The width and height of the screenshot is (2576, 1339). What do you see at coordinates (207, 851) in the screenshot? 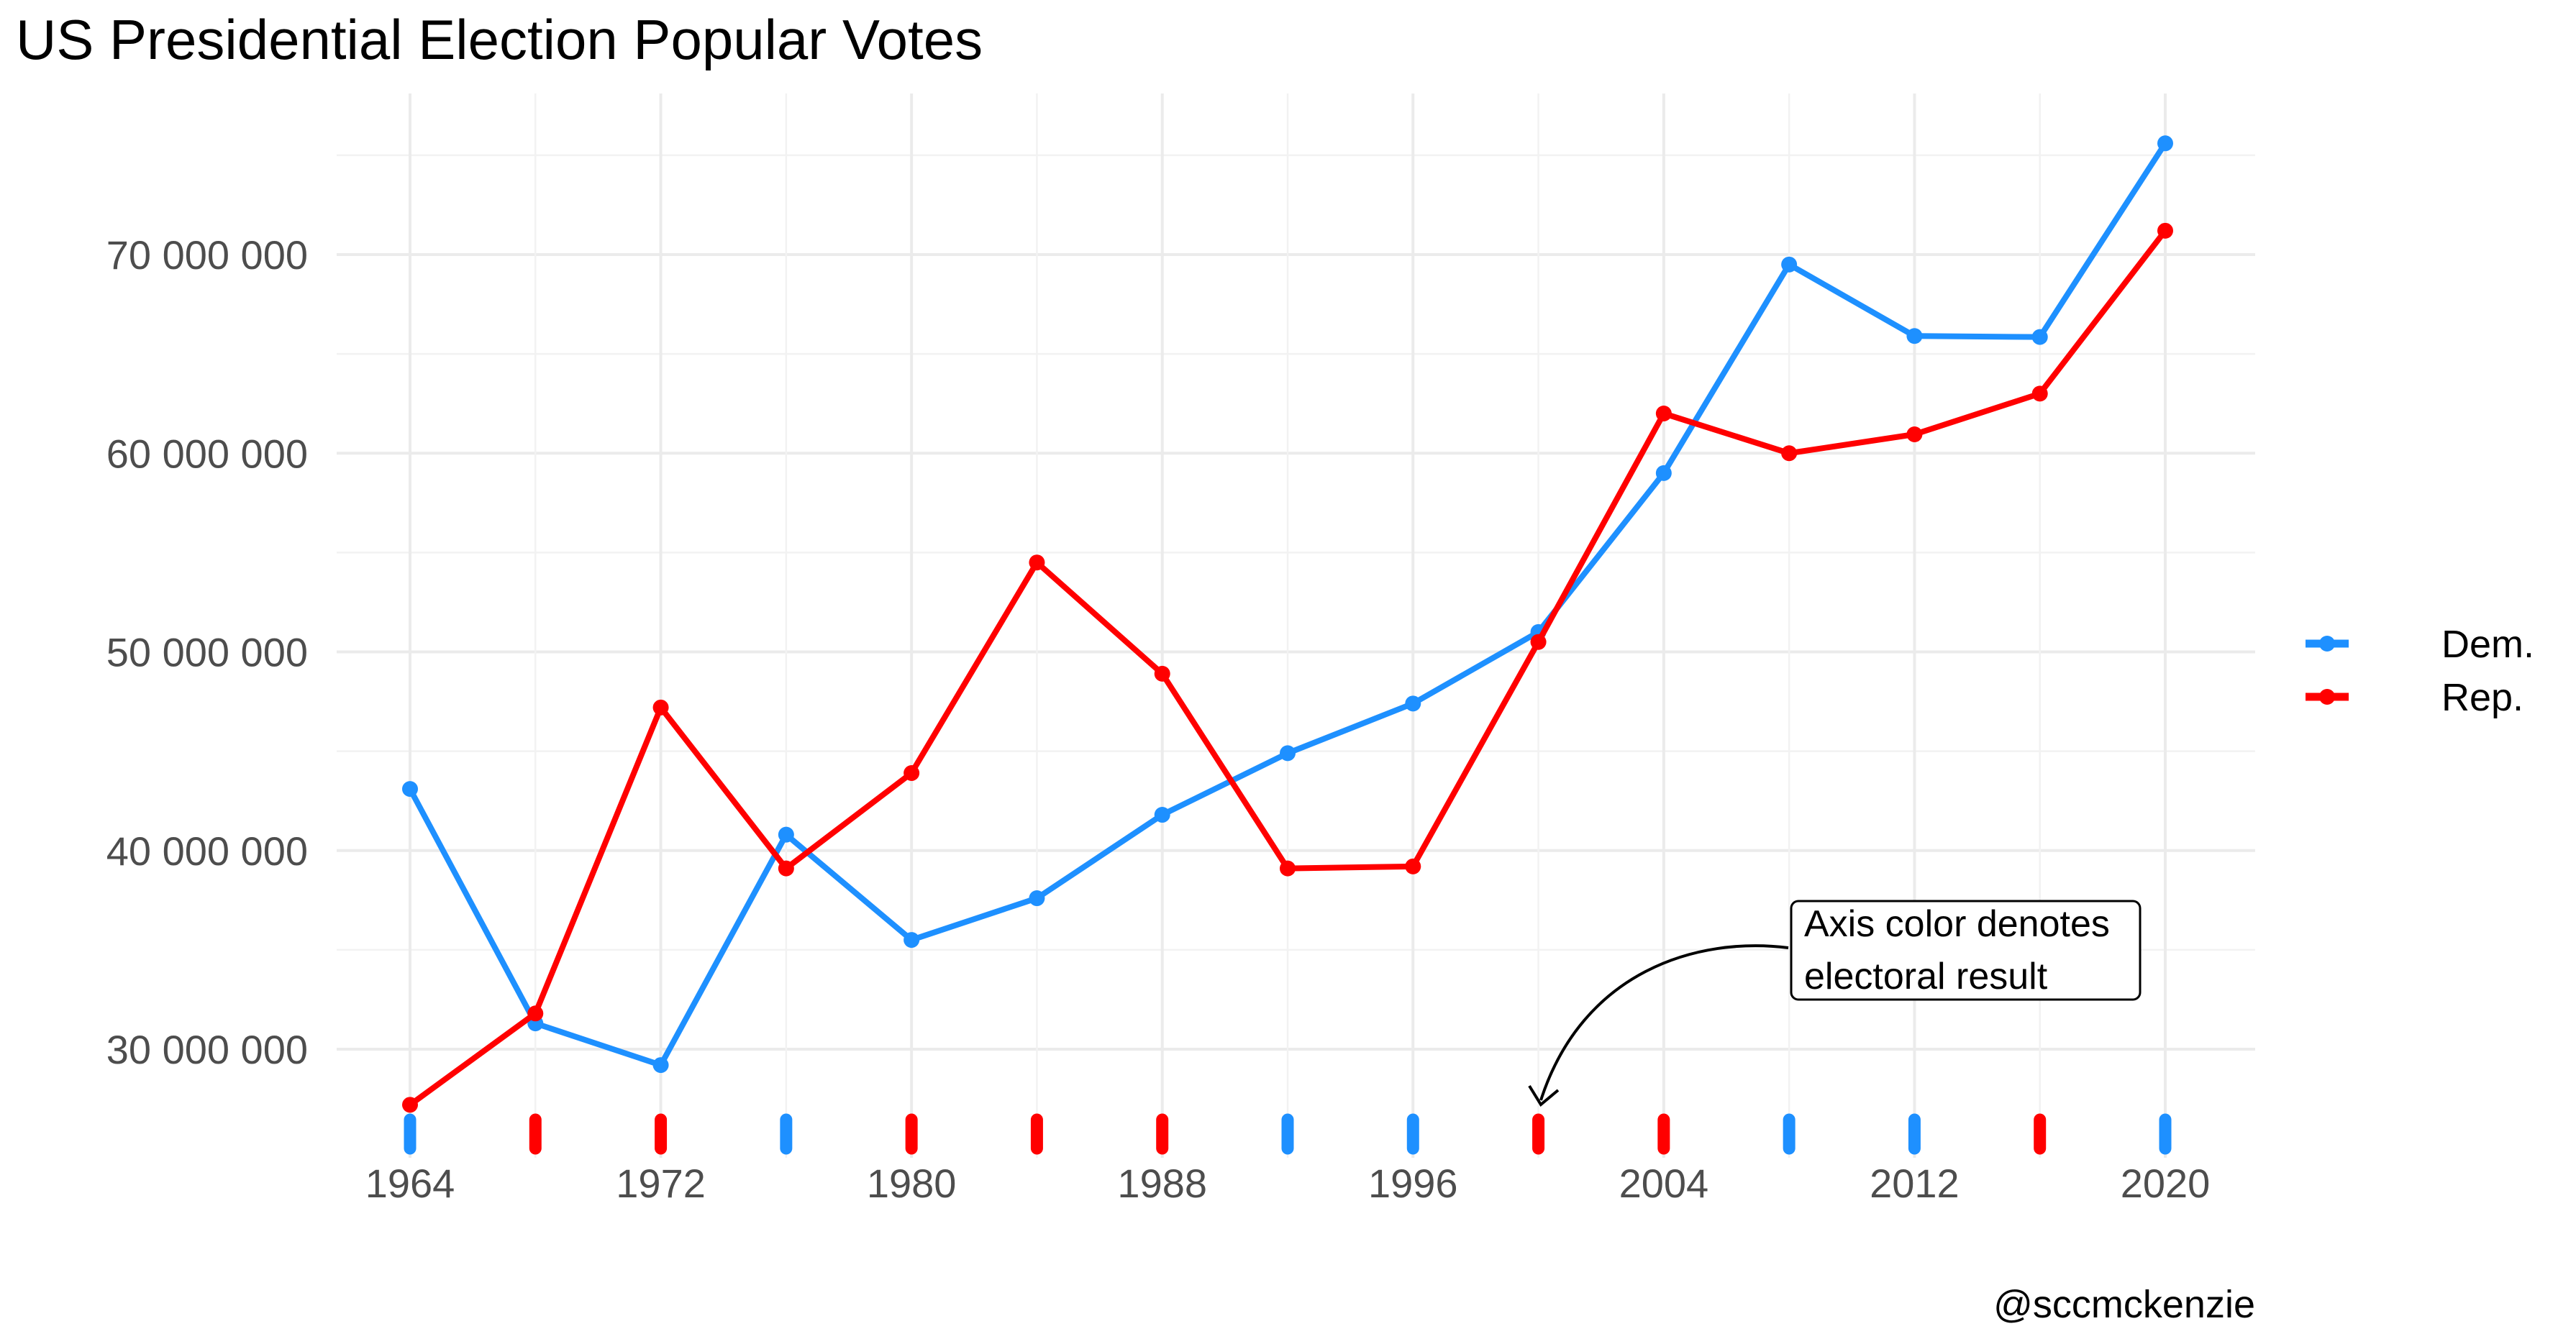
I see `y-tick-label: 40 000 000` at bounding box center [207, 851].